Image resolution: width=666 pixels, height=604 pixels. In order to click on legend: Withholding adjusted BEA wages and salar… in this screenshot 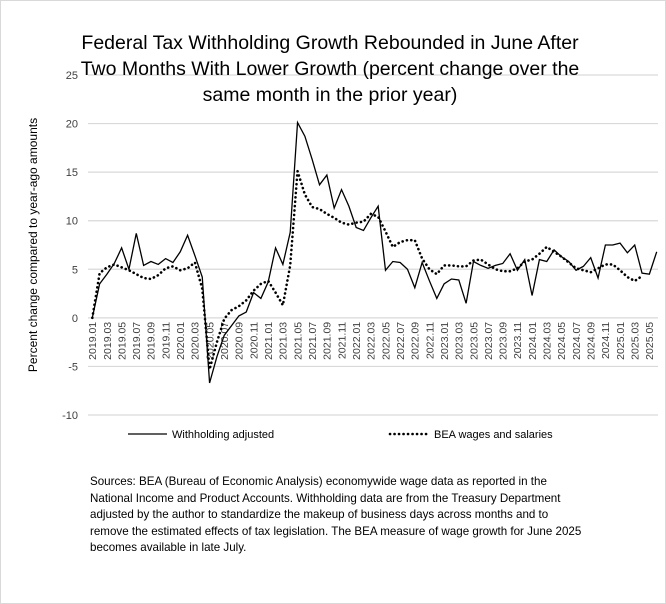, I will do `click(340, 435)`.